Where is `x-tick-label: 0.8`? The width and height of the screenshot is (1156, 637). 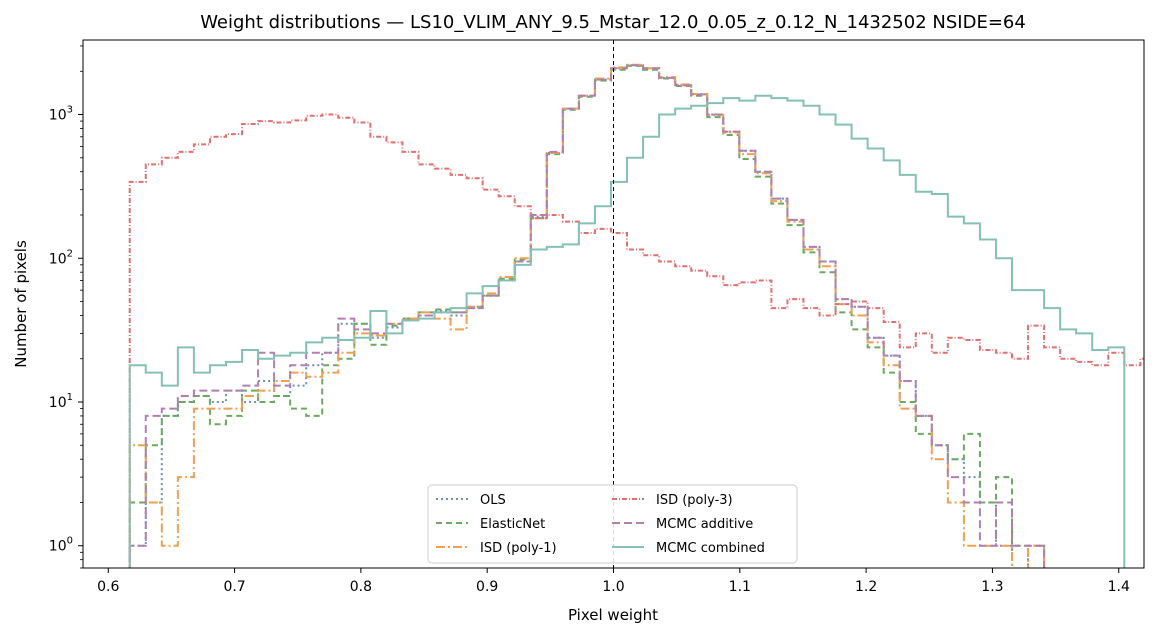
x-tick-label: 0.8 is located at coordinates (361, 587).